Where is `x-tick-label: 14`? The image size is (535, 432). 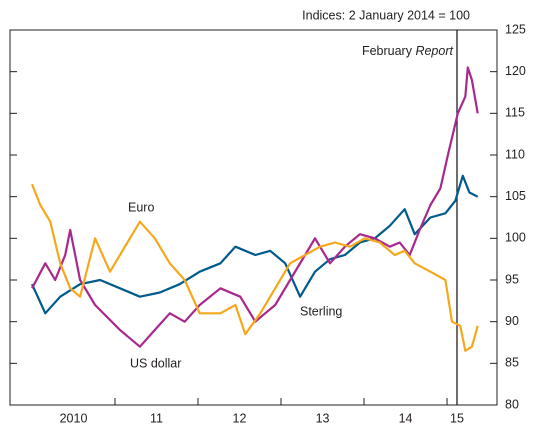
x-tick-label: 14 is located at coordinates (406, 418).